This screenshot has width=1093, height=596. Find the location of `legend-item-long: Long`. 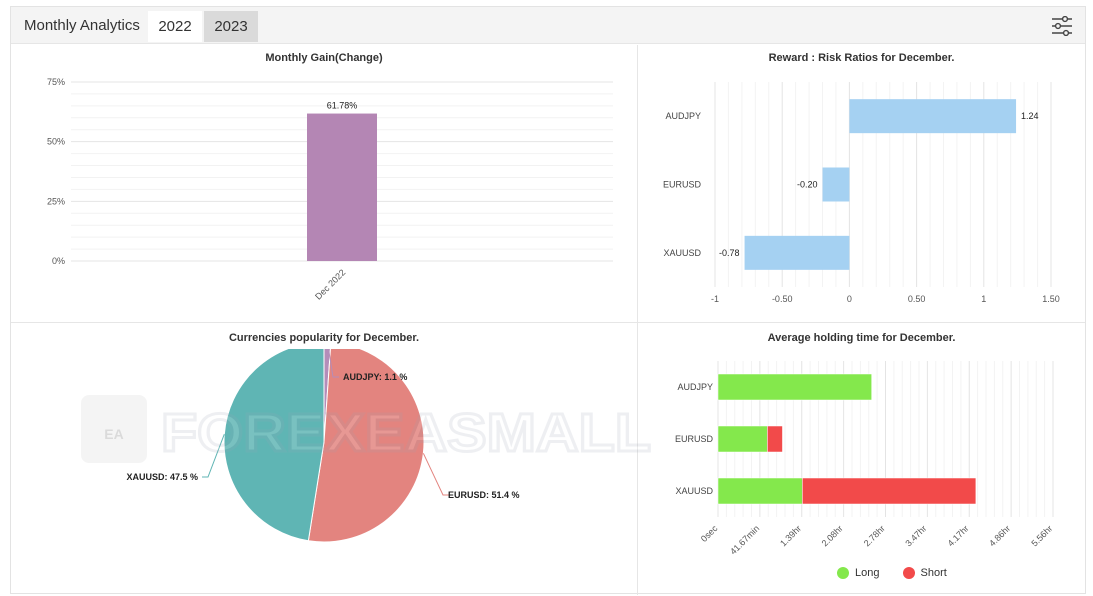

legend-item-long: Long is located at coordinates (858, 573).